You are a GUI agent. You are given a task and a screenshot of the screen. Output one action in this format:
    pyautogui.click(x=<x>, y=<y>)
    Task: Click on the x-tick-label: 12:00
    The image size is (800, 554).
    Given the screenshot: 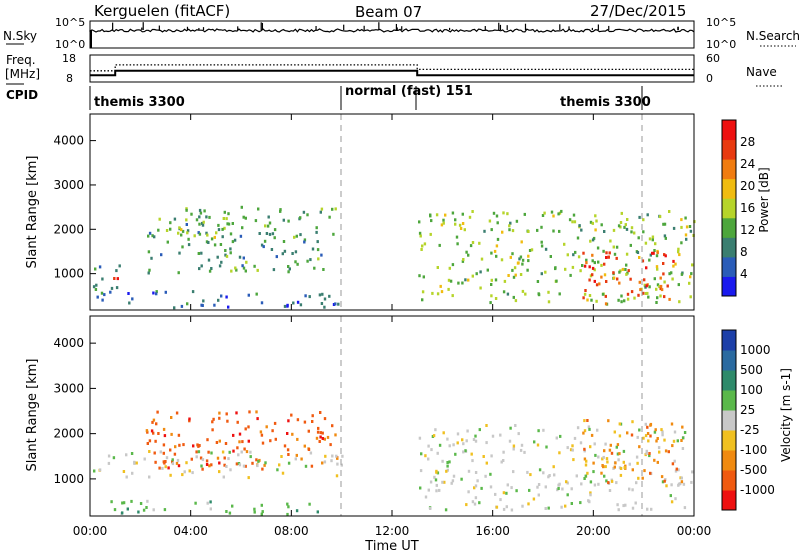 What is the action you would take?
    pyautogui.click(x=392, y=531)
    